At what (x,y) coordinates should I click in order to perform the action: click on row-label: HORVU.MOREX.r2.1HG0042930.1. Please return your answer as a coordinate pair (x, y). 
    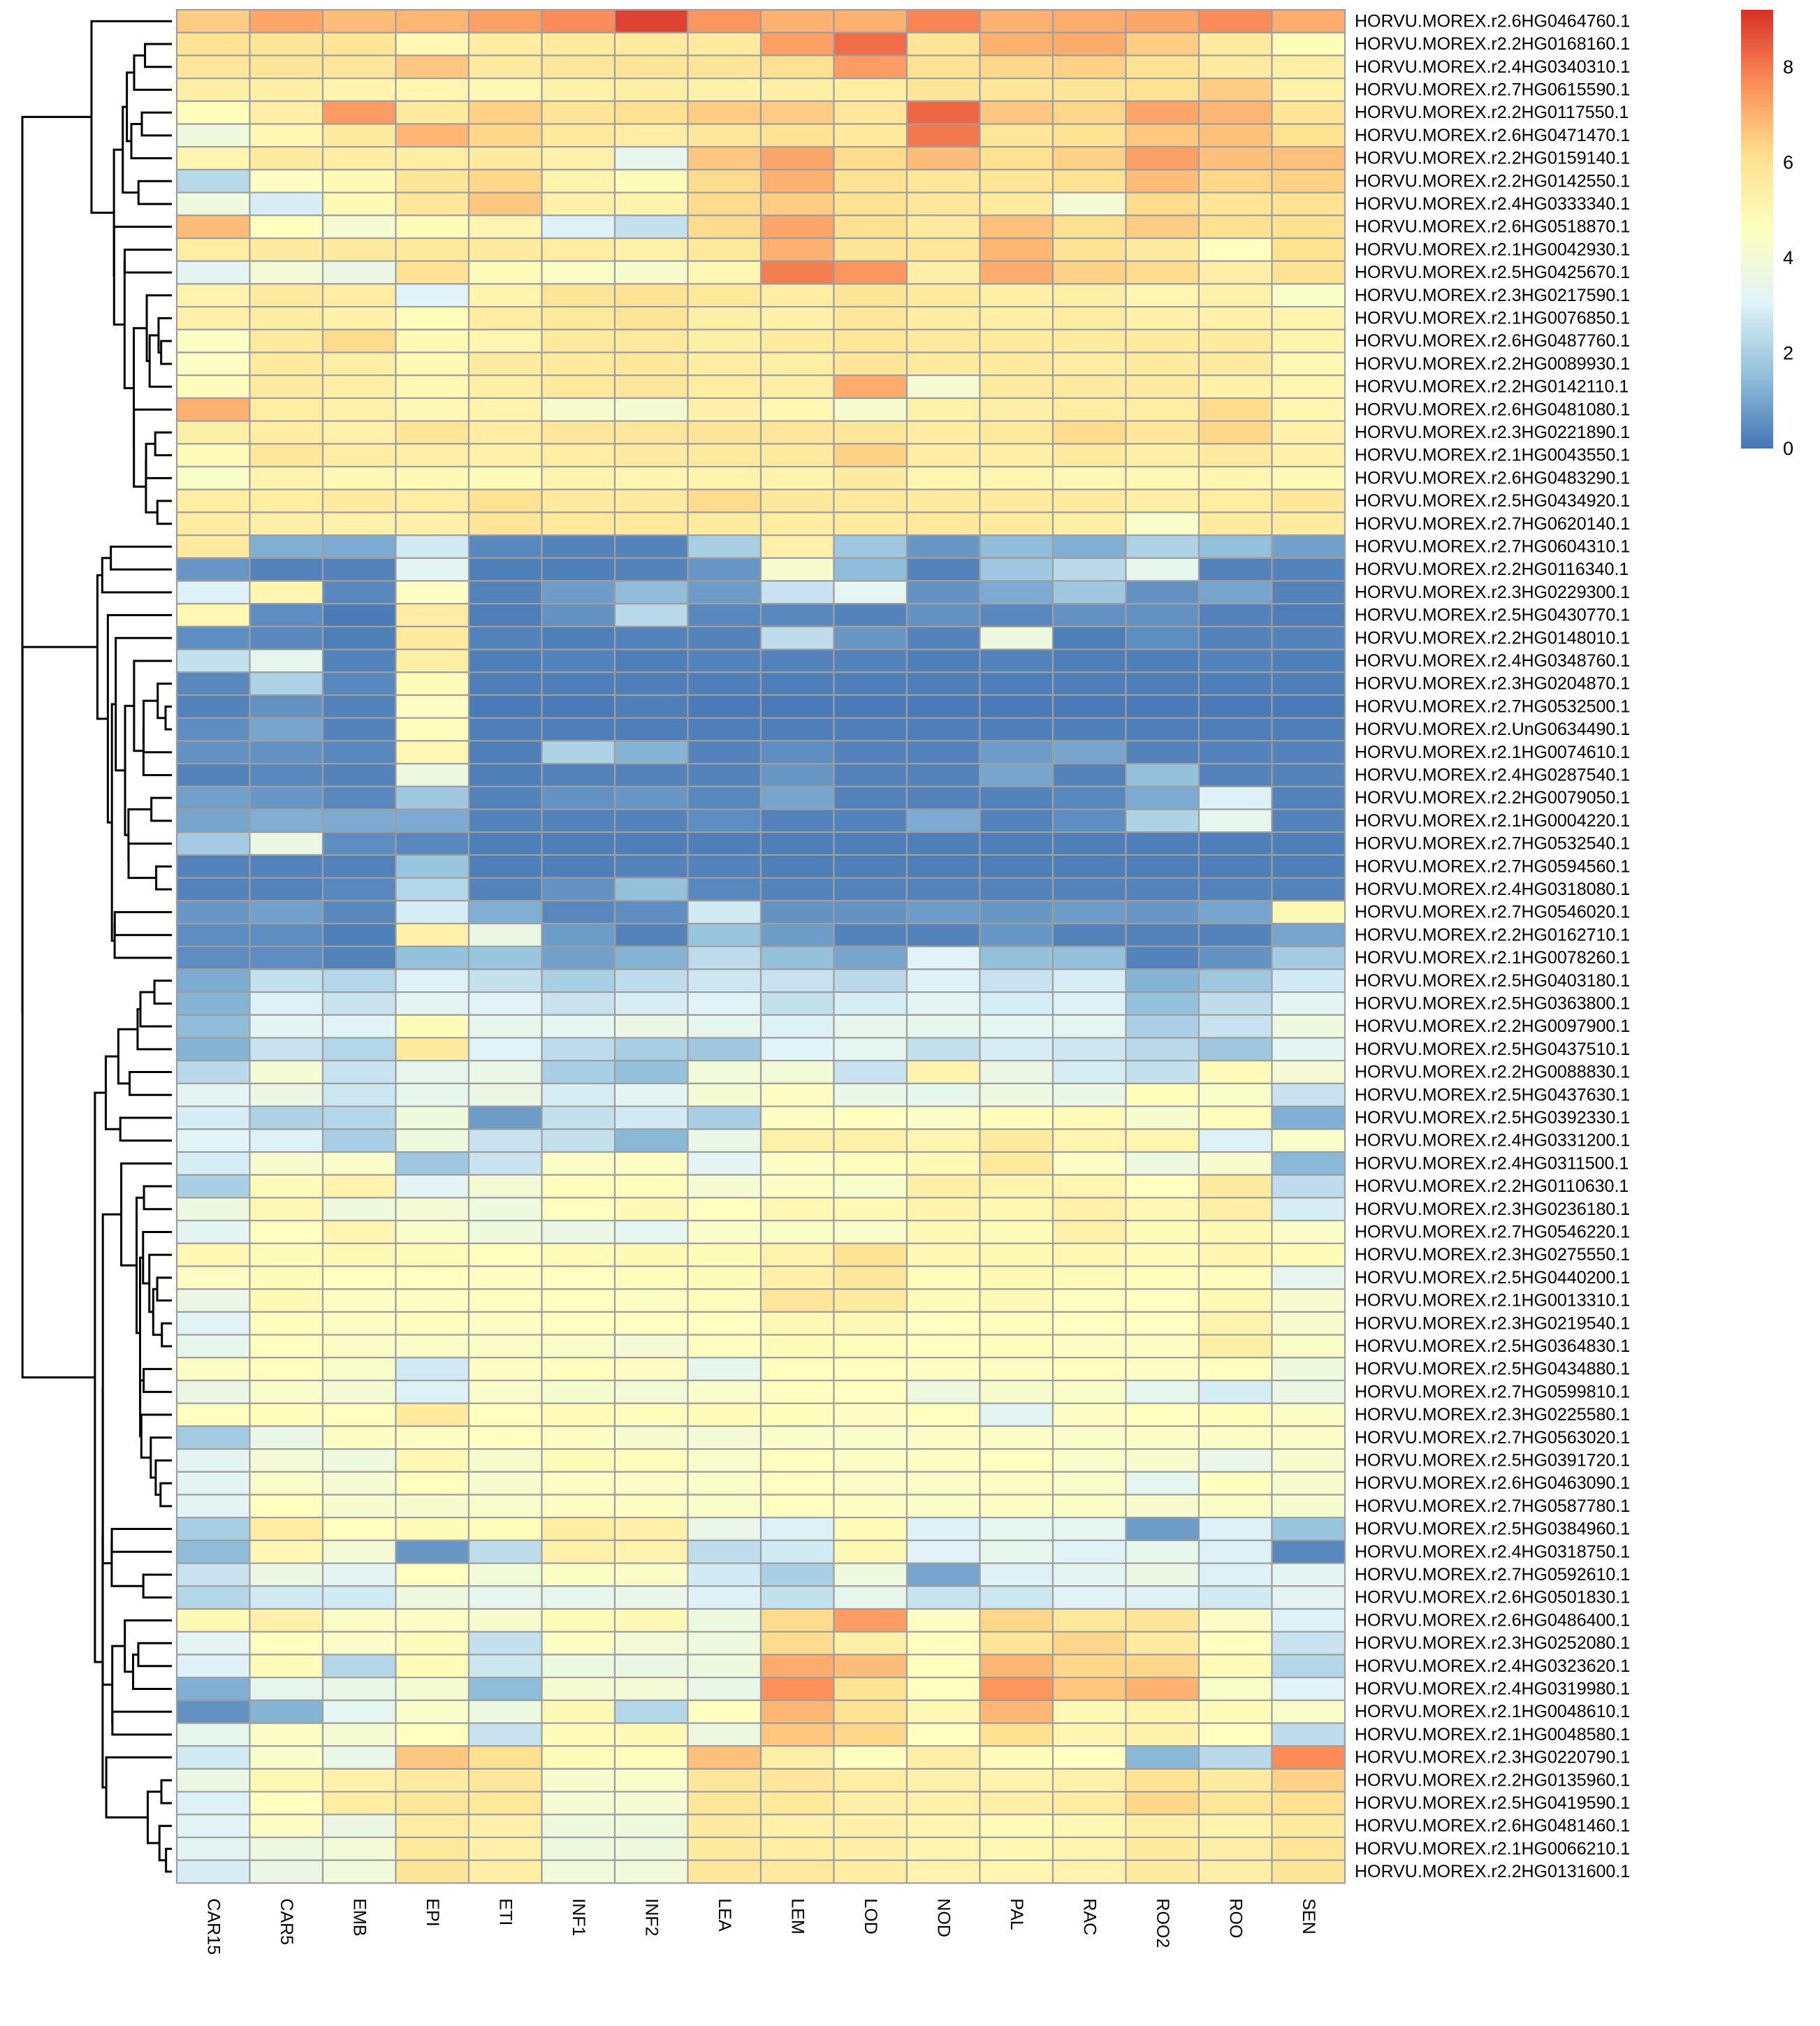
    Looking at the image, I should click on (1492, 249).